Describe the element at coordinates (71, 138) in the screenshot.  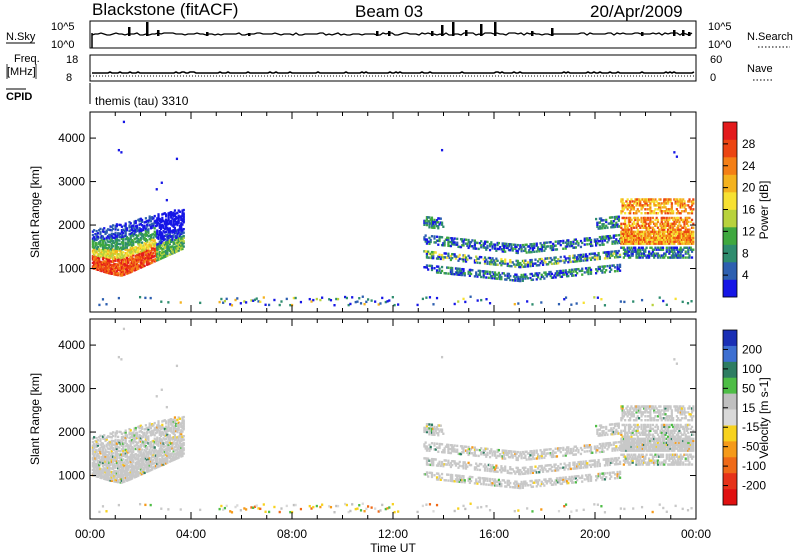
I see `y-tick-label: 4000` at that location.